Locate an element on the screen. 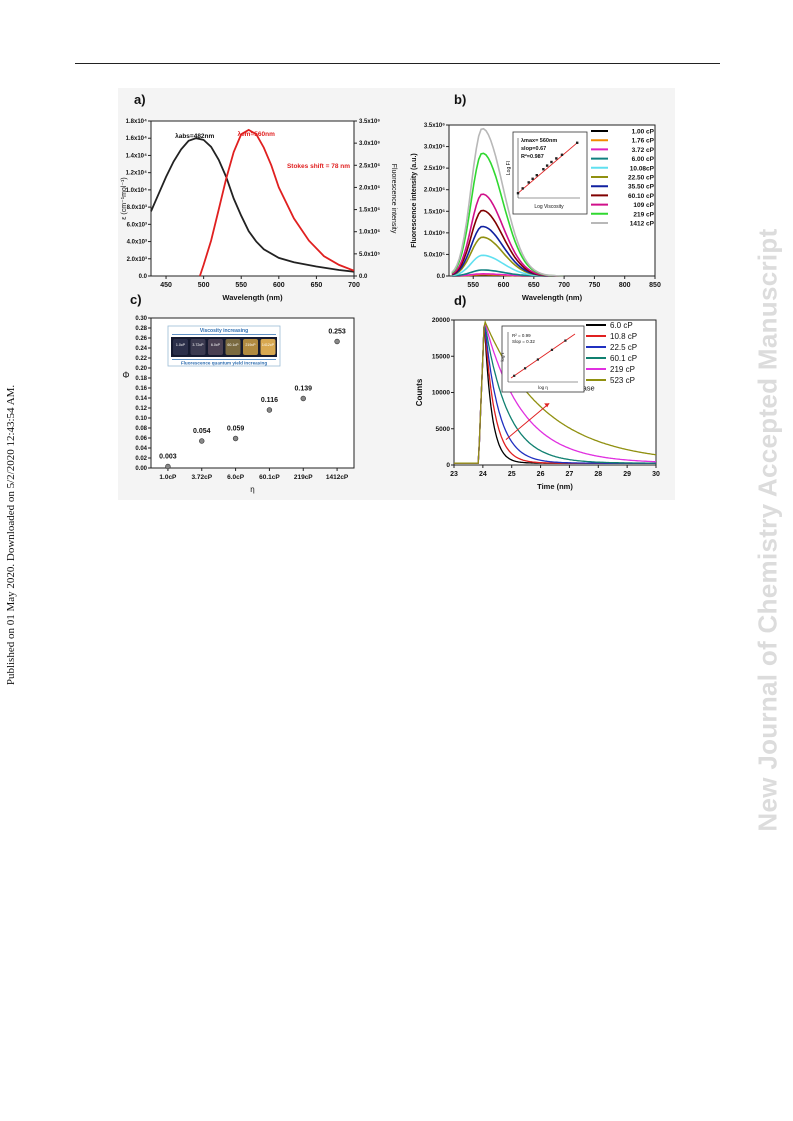 Image resolution: width=793 pixels, height=1121 pixels. series-line-a is located at coordinates (277, 202).